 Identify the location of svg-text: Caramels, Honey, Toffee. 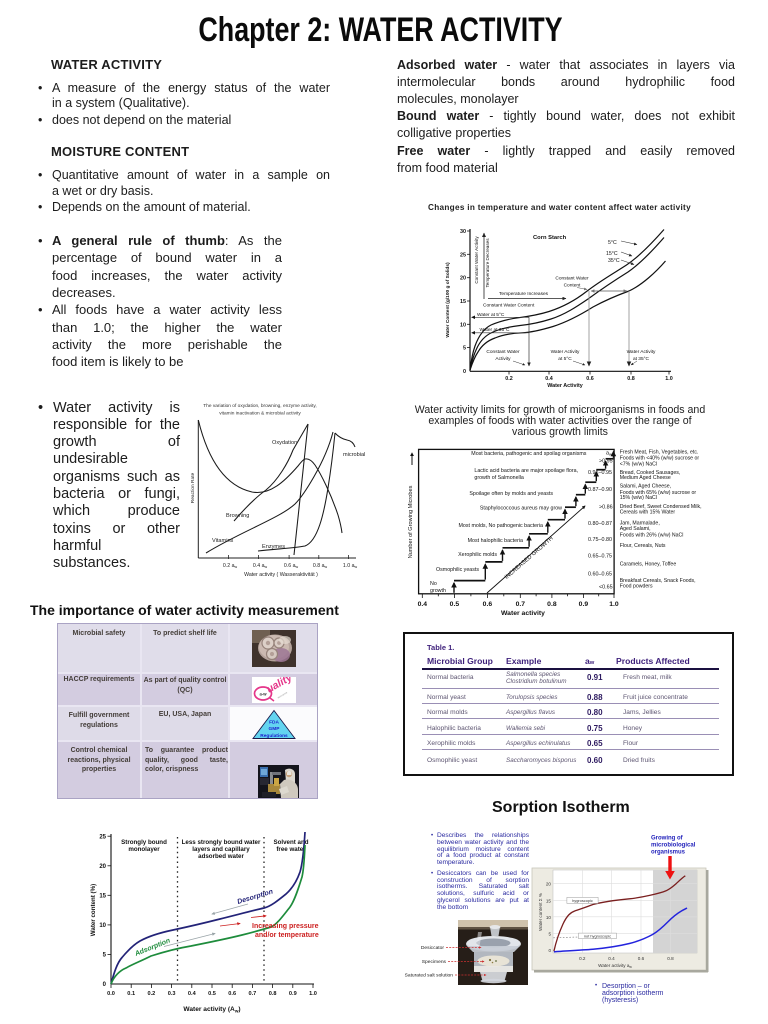
(648, 565).